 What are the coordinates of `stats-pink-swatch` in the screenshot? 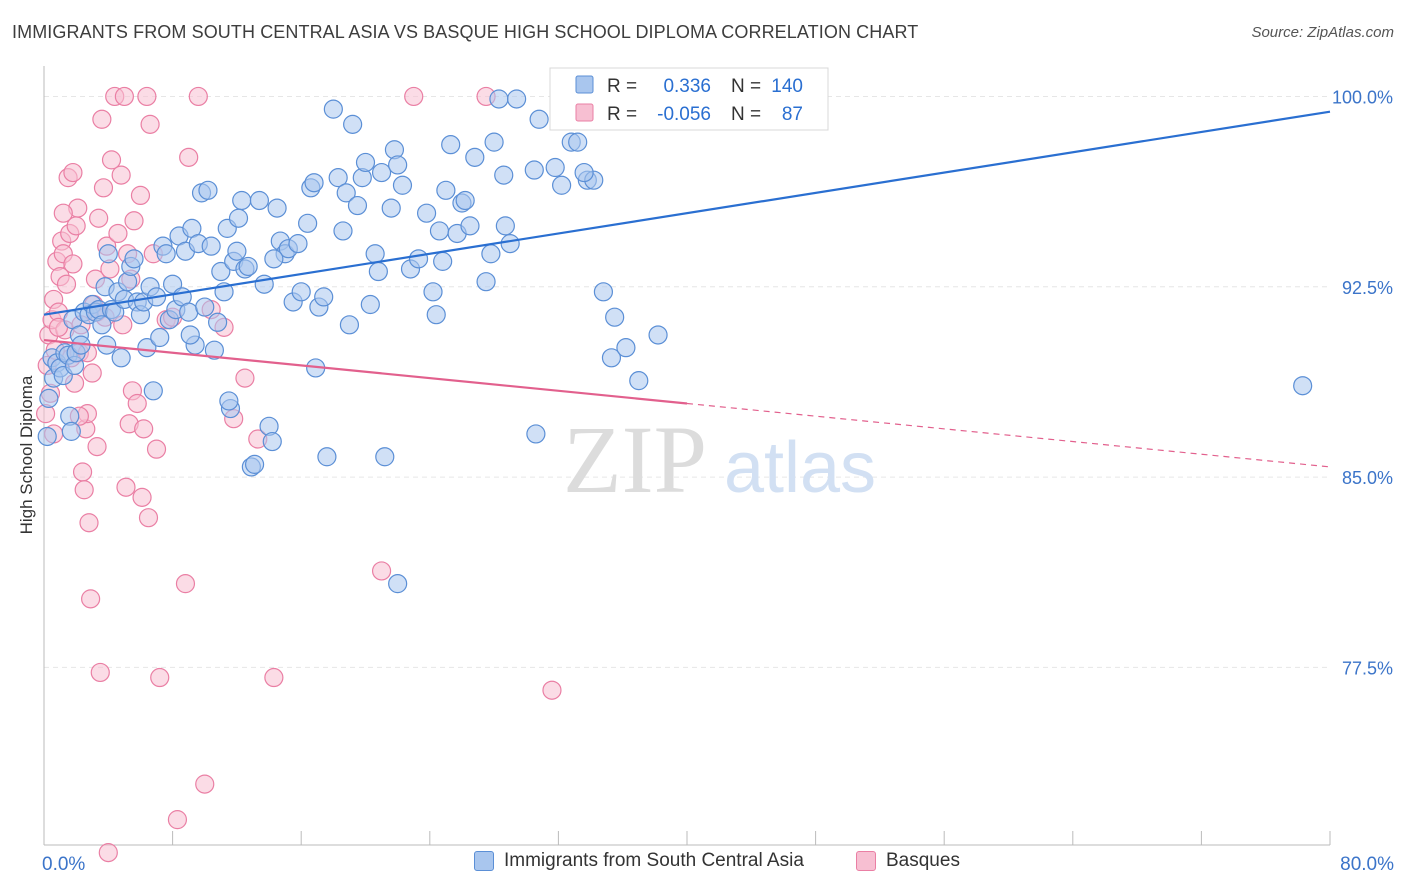 It's located at (584, 112).